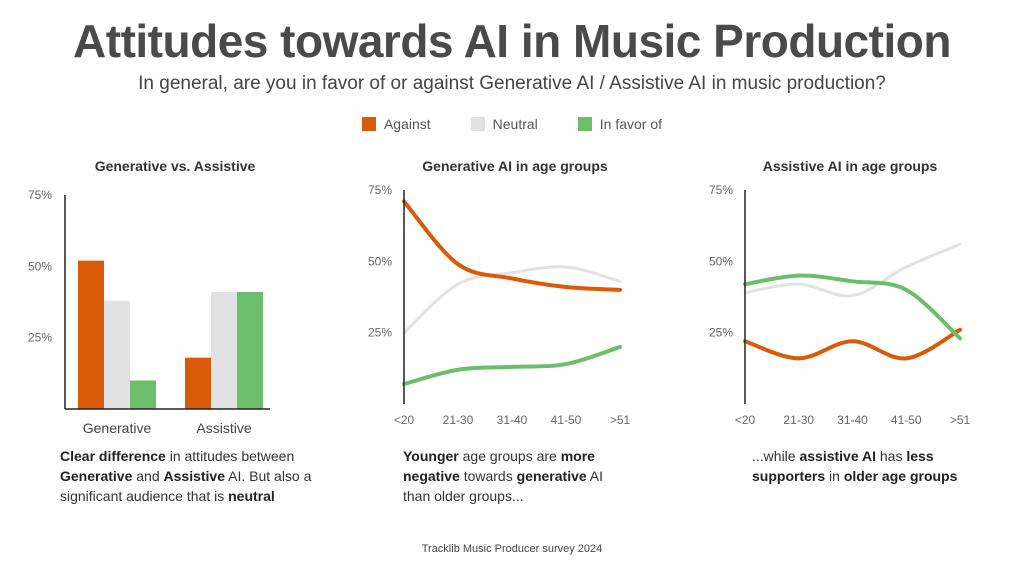 This screenshot has height=573, width=1024. I want to click on legend: Against Neutral In favor of, so click(512, 124).